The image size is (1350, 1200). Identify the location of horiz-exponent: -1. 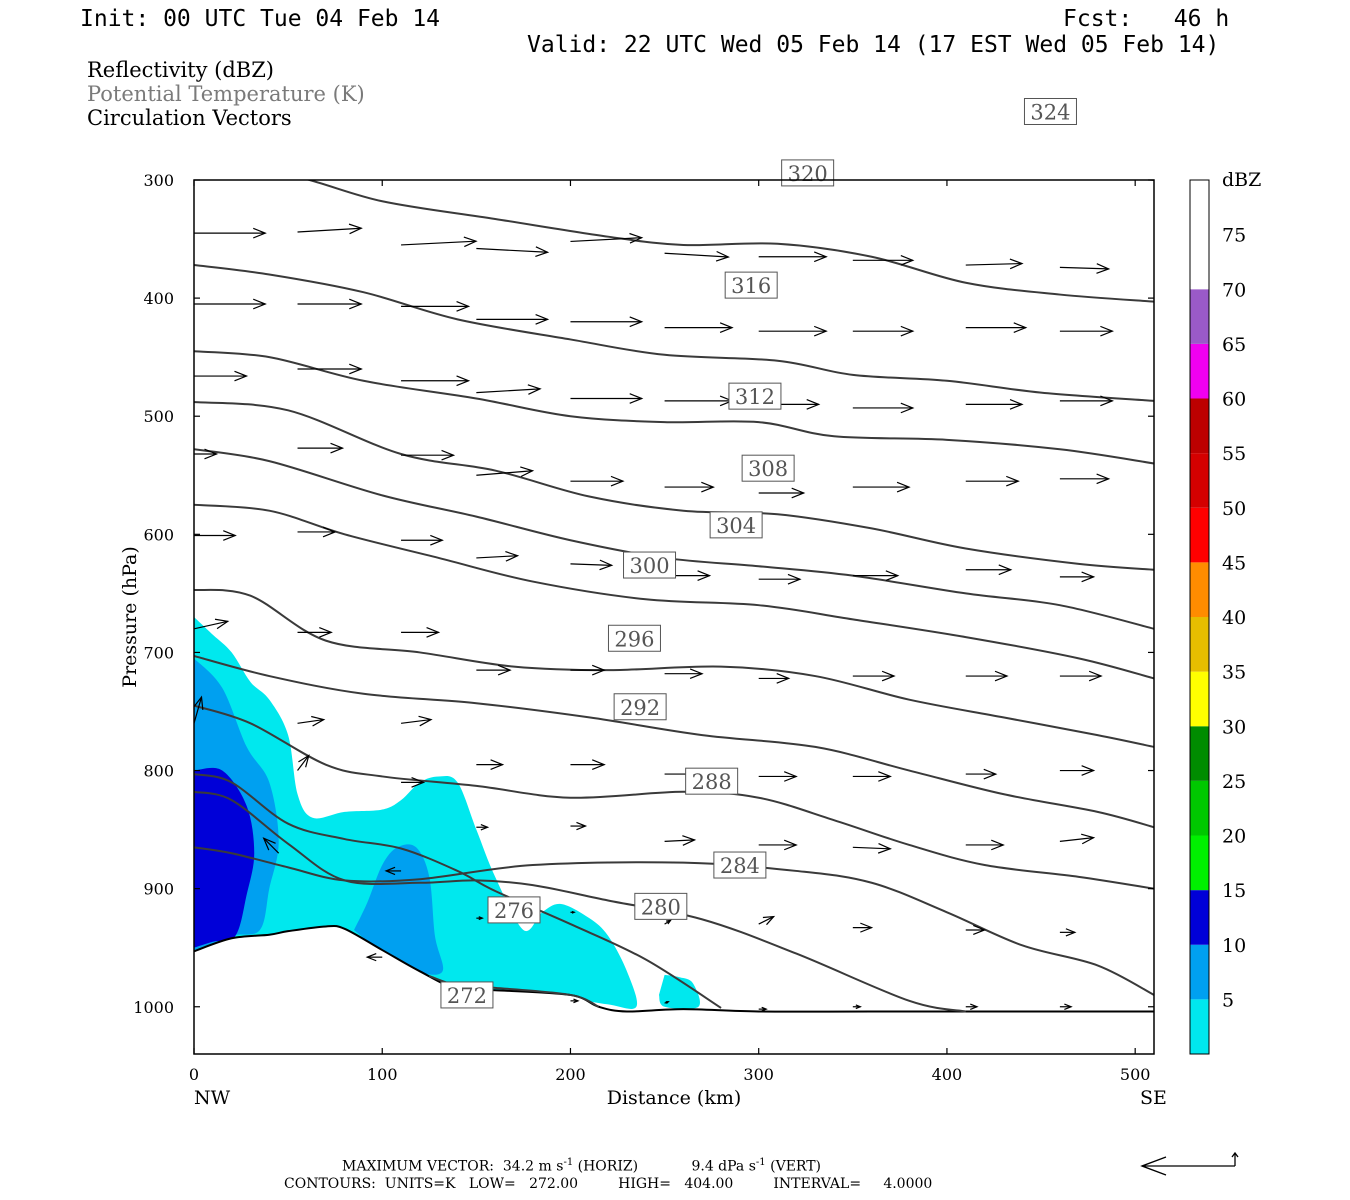
(568, 1162).